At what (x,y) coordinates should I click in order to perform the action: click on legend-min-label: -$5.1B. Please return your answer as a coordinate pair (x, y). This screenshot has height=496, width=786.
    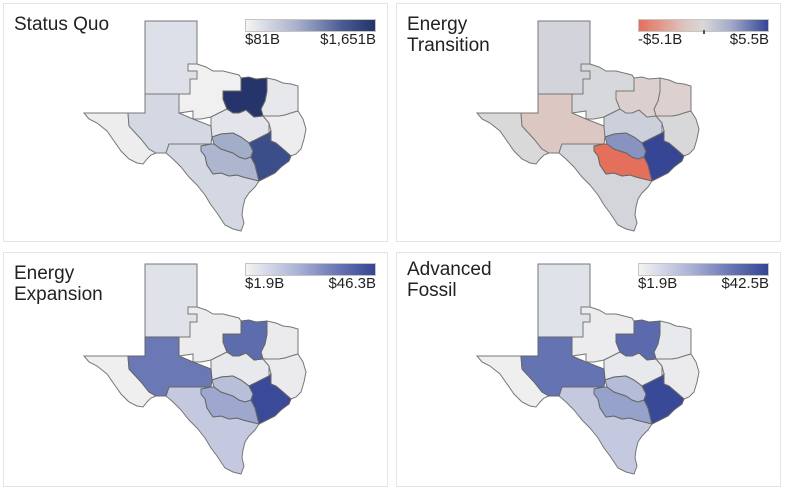
    Looking at the image, I should click on (660, 39).